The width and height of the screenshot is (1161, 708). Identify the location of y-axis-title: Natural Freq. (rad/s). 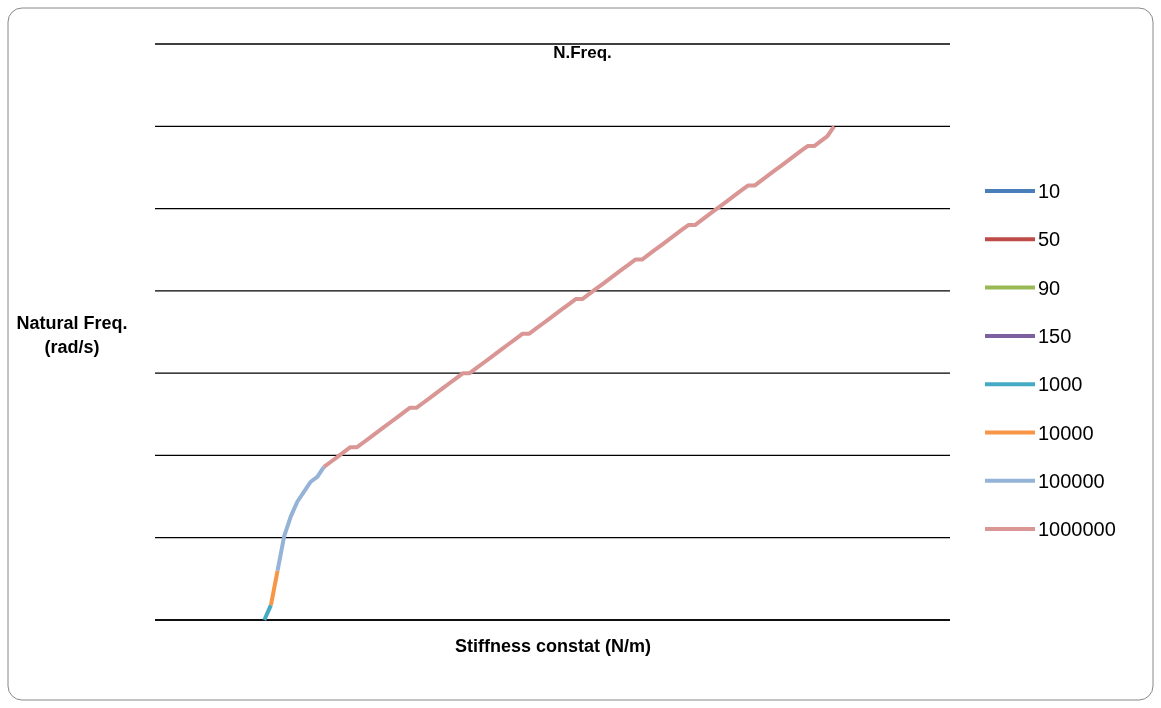
(72, 335).